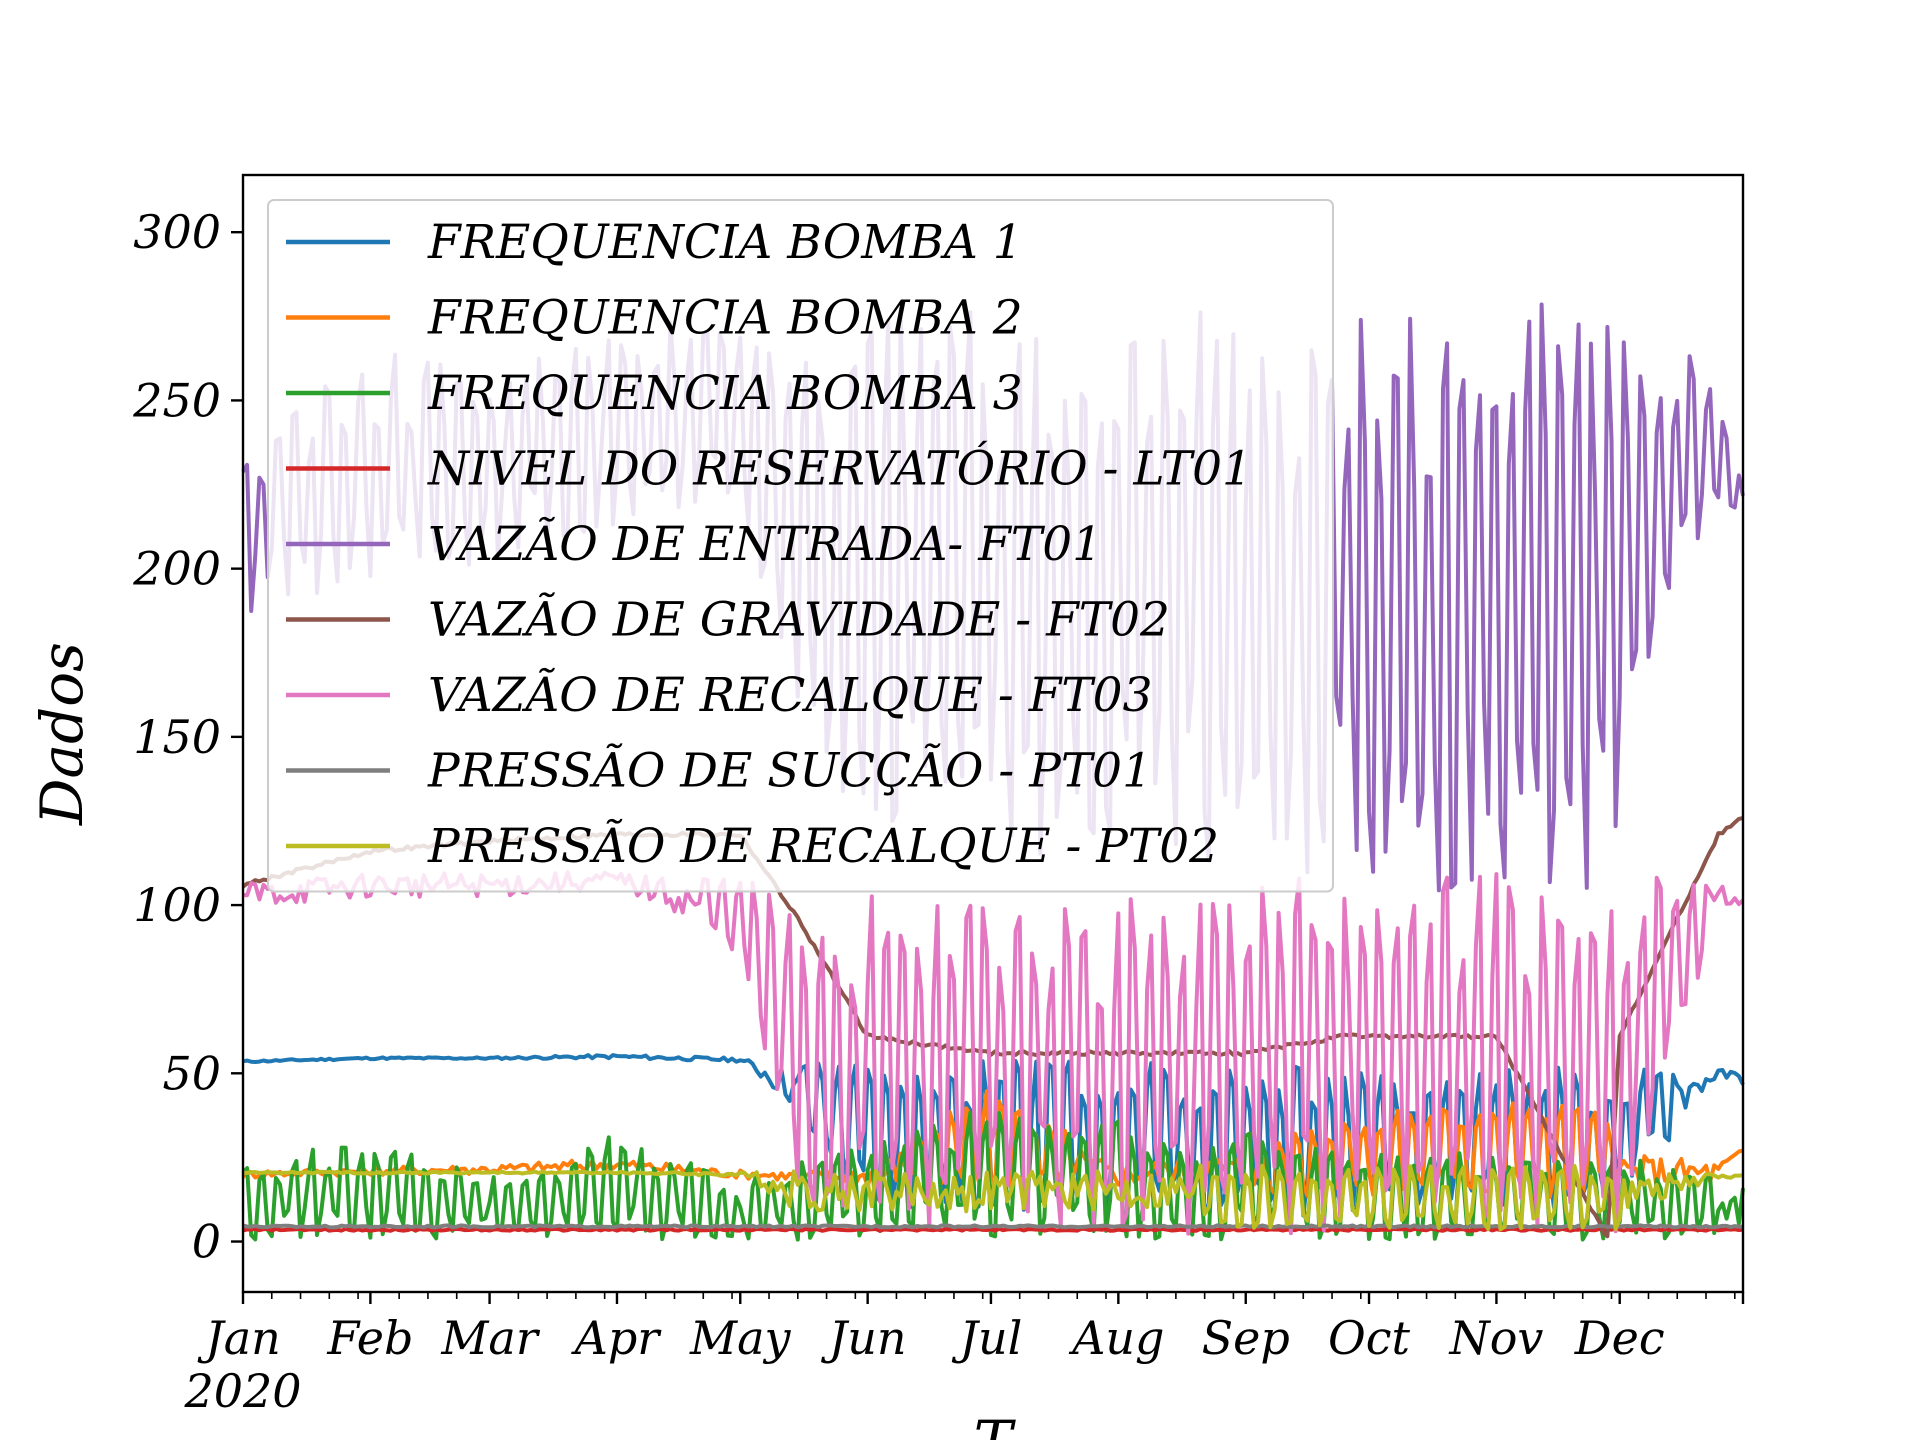  I want to click on x-axis-label: T, so click(995, 1424).